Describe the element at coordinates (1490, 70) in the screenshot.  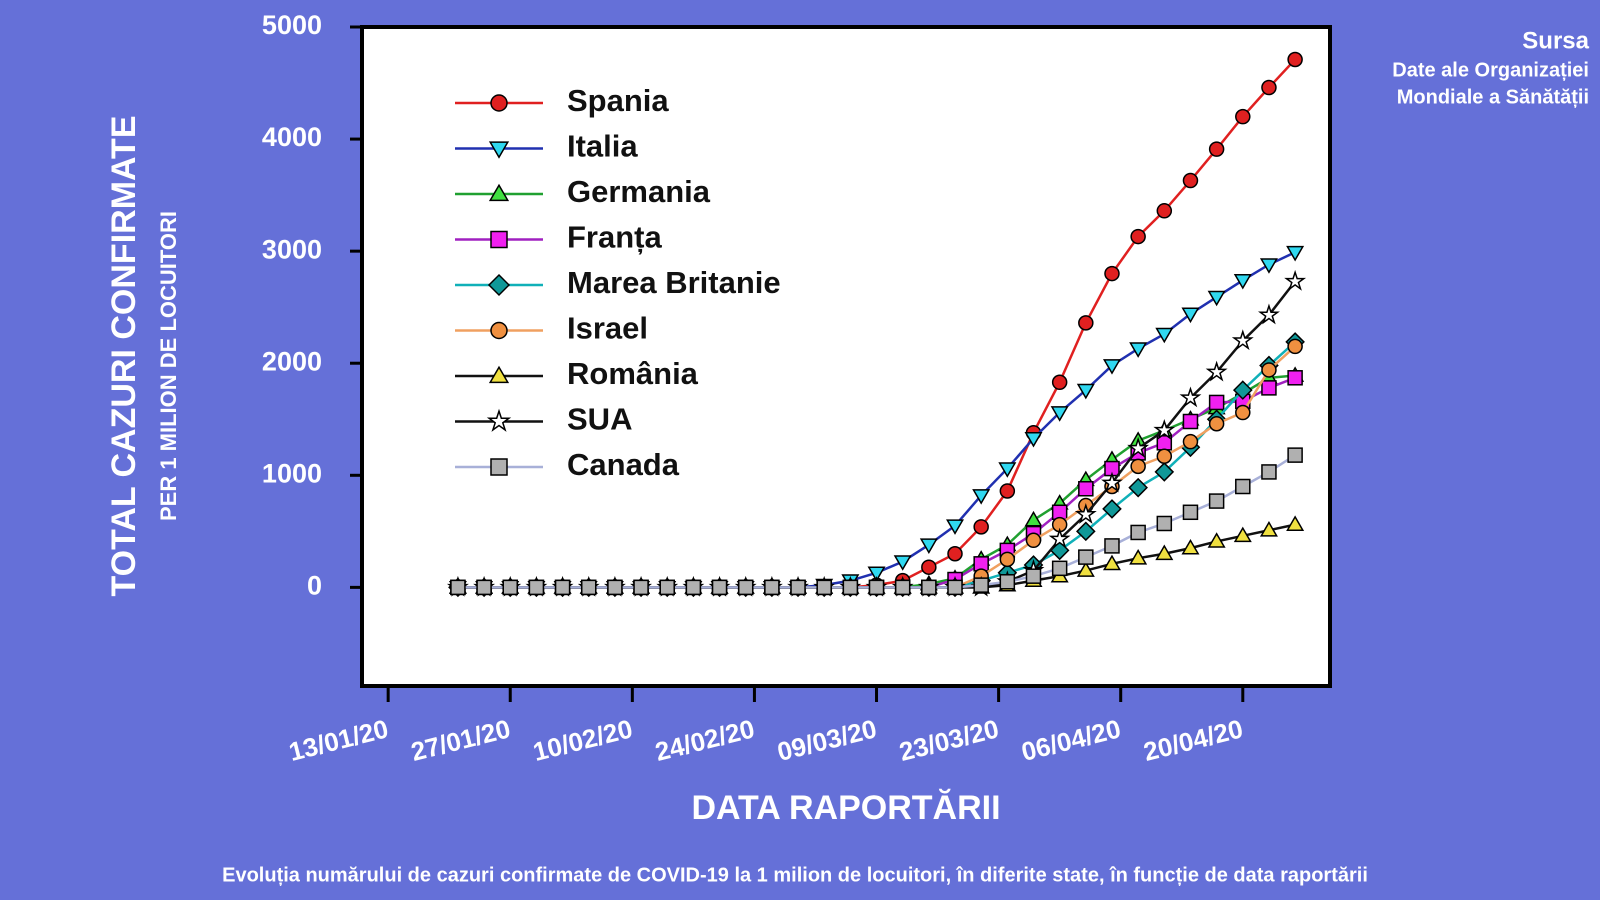
I see `source-line: Date ale Organizației` at that location.